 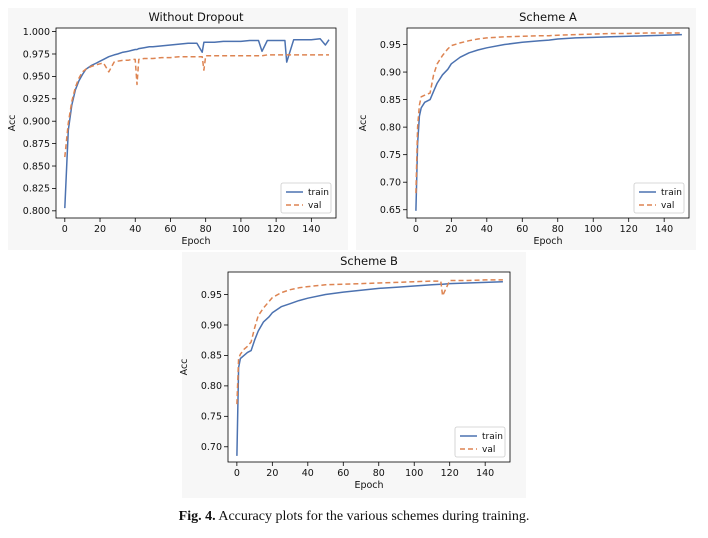 What do you see at coordinates (36, 122) in the screenshot?
I see `y-tick-label: 0.900` at bounding box center [36, 122].